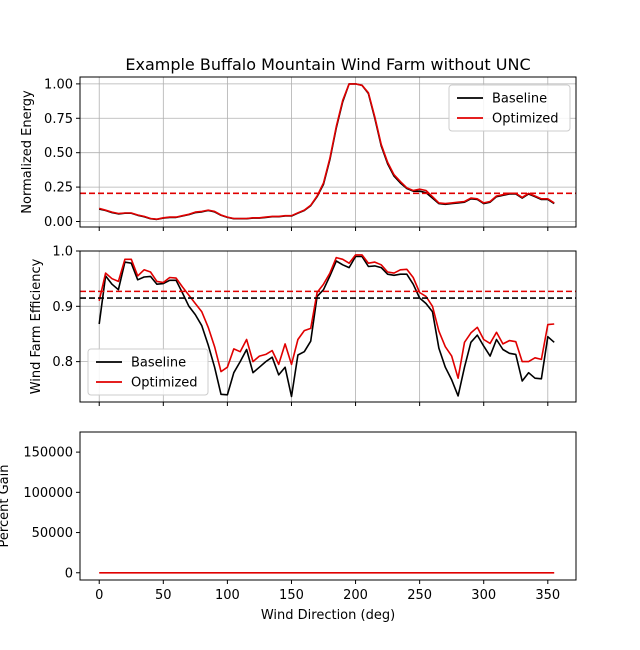  I want to click on y-axis-label: Percent Gain, so click(6, 506).